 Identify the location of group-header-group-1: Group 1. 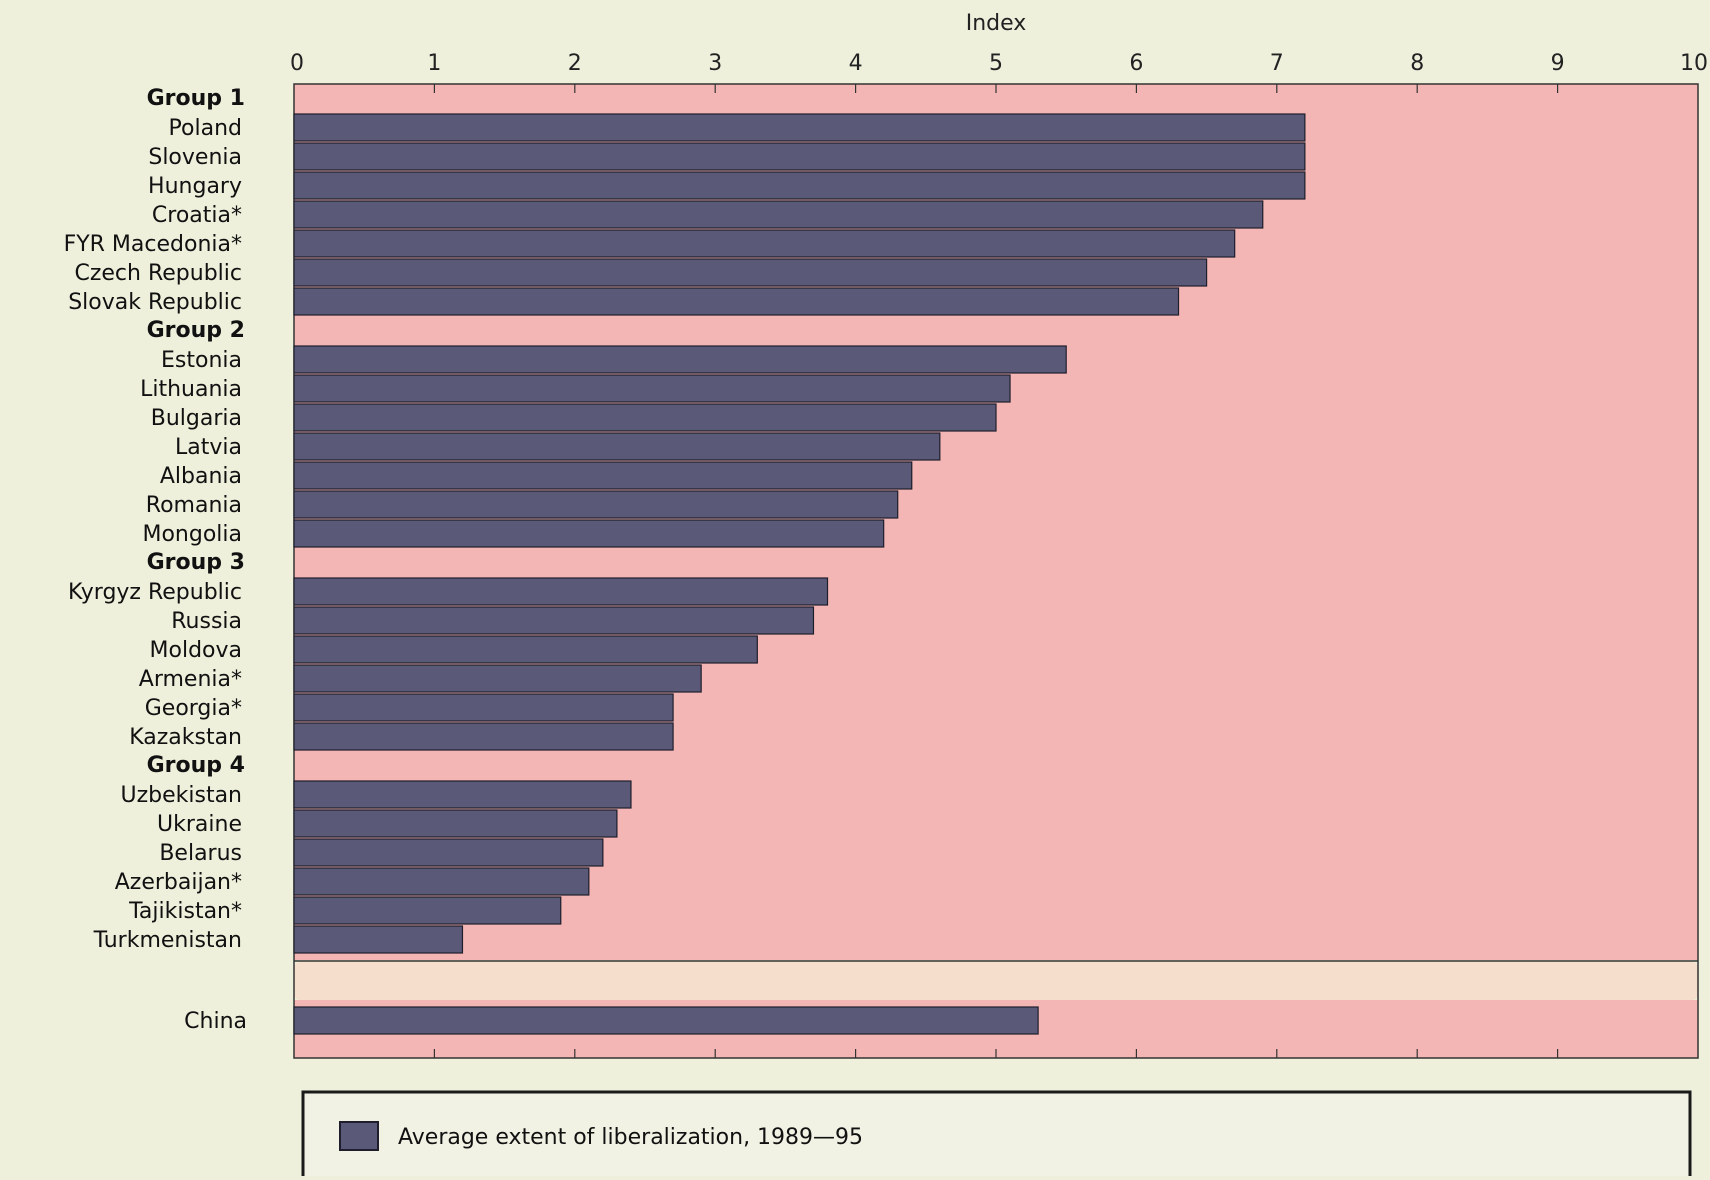
(196, 98).